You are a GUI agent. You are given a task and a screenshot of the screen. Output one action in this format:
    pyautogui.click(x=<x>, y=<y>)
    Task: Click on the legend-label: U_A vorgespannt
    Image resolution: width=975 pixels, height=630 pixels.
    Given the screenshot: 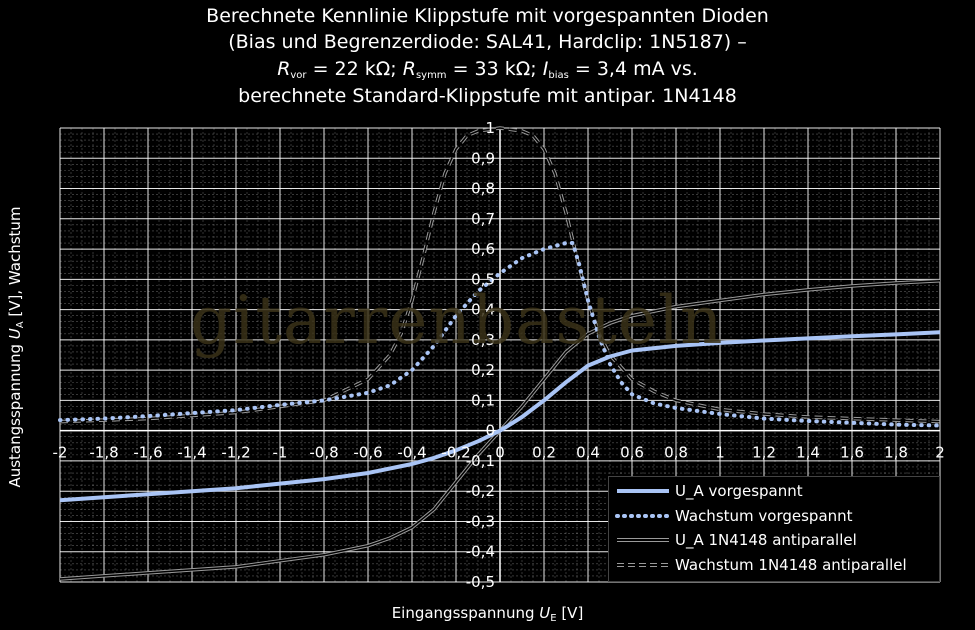 What is the action you would take?
    pyautogui.click(x=739, y=491)
    